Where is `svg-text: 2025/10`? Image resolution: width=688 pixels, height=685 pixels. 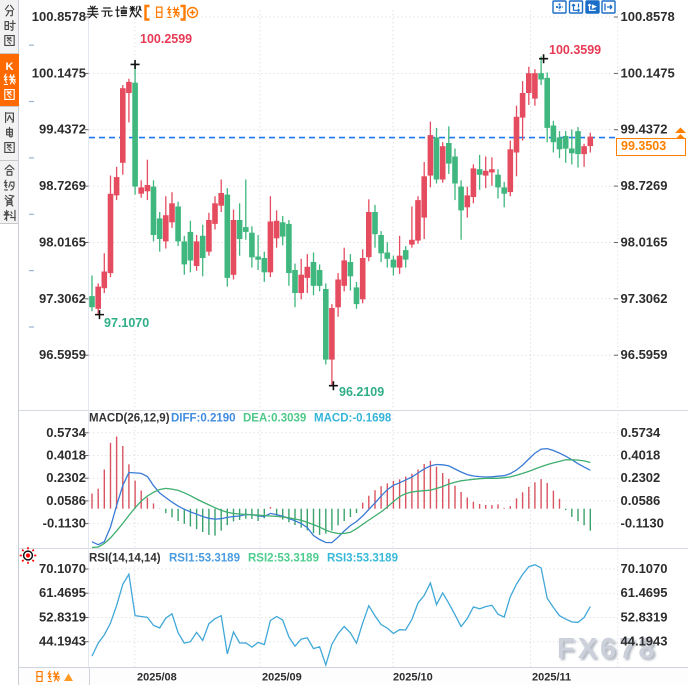 svg-text: 2025/10 is located at coordinates (413, 678).